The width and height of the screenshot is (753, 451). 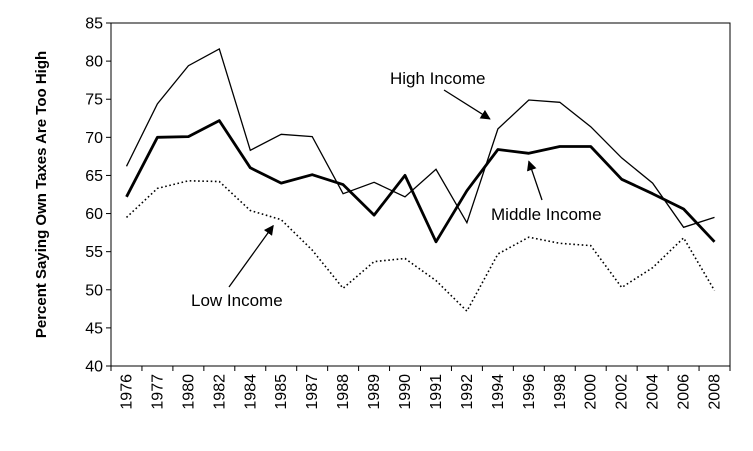 I want to click on x-tick-label: 1989, so click(x=374, y=392).